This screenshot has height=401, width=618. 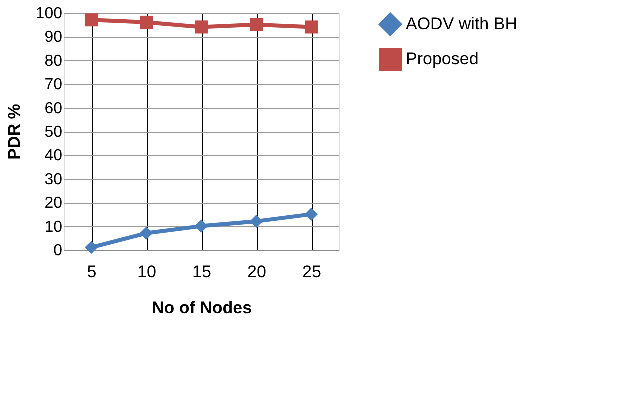 What do you see at coordinates (257, 272) in the screenshot?
I see `x-tick-label: 20` at bounding box center [257, 272].